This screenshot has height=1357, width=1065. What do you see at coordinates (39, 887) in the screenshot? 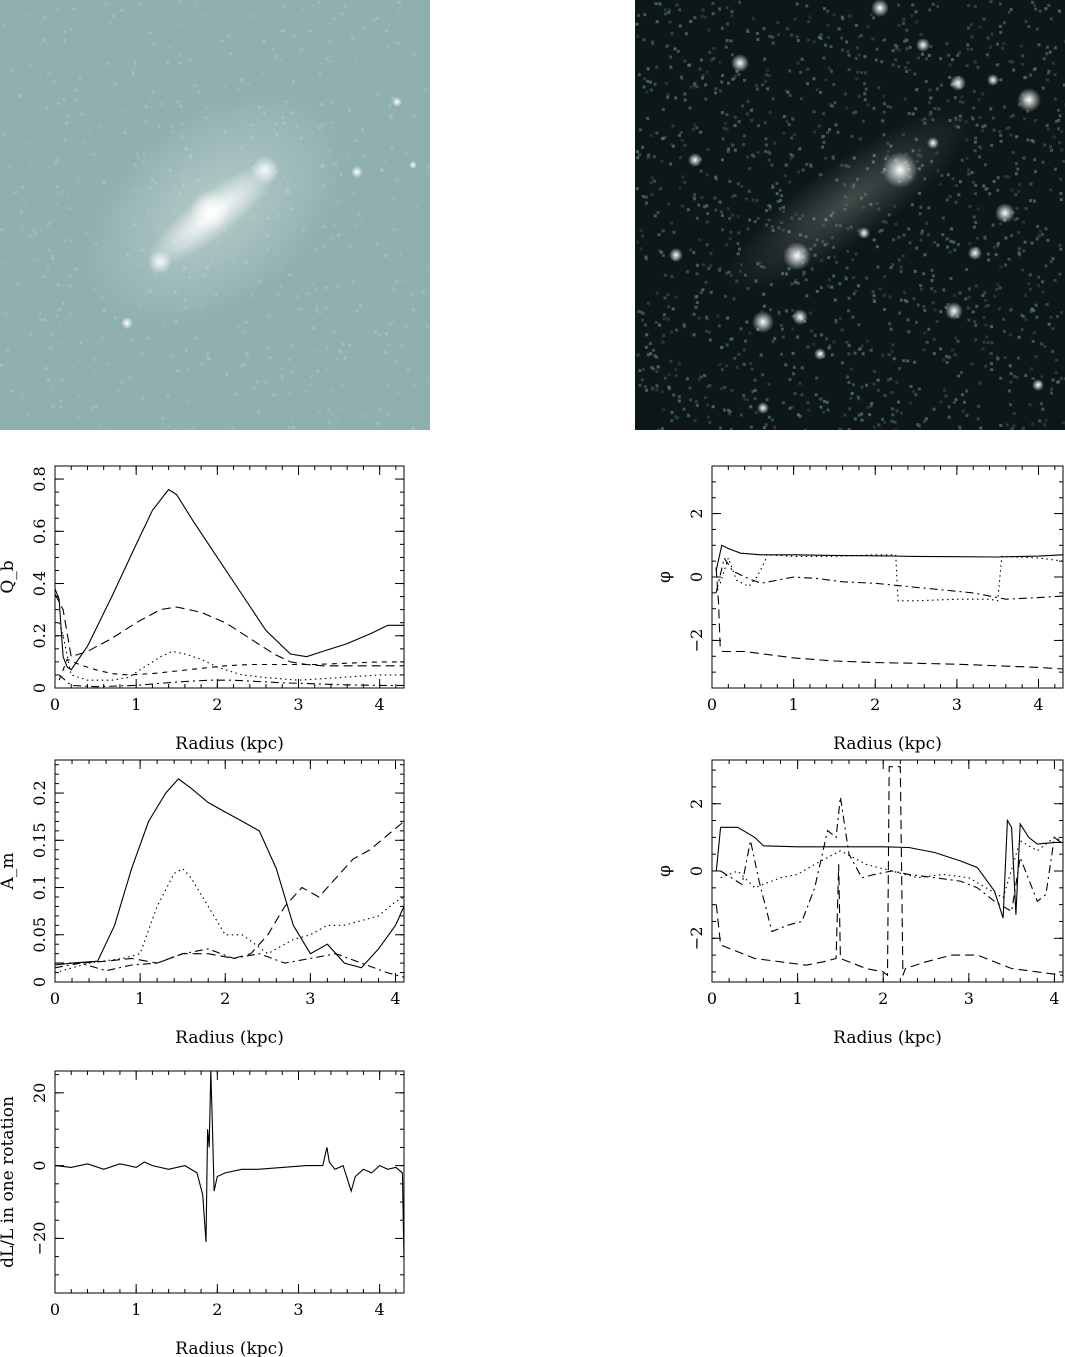
I see `y-tick-label: 0.1` at bounding box center [39, 887].